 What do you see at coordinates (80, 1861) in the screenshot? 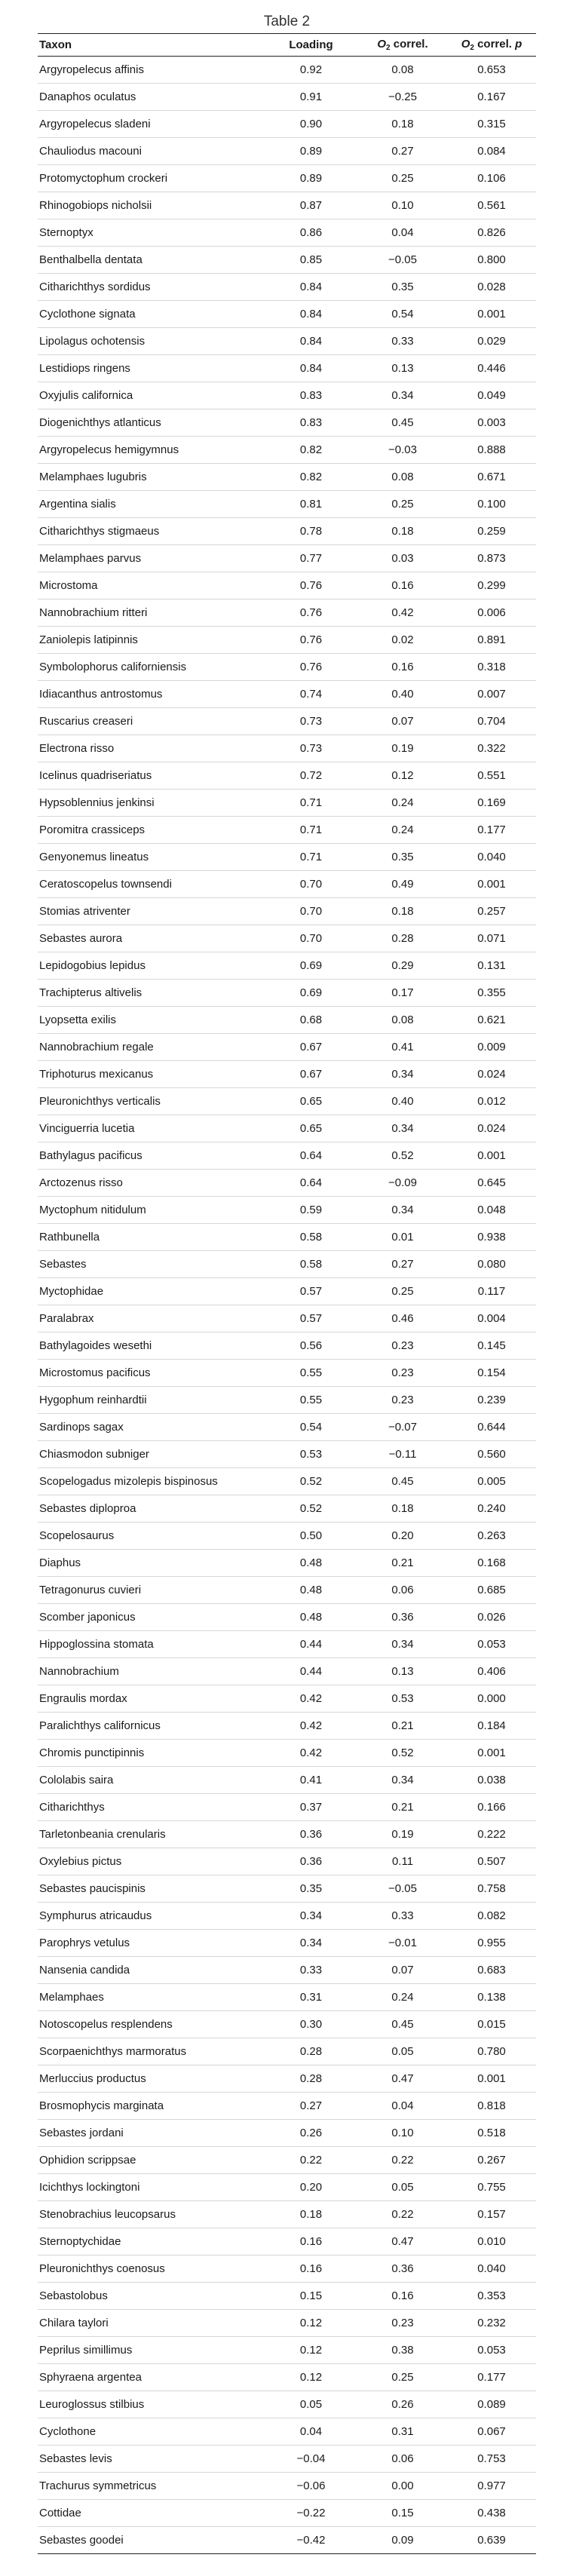
I see `cell-taxon: Oxylebius pictus` at bounding box center [80, 1861].